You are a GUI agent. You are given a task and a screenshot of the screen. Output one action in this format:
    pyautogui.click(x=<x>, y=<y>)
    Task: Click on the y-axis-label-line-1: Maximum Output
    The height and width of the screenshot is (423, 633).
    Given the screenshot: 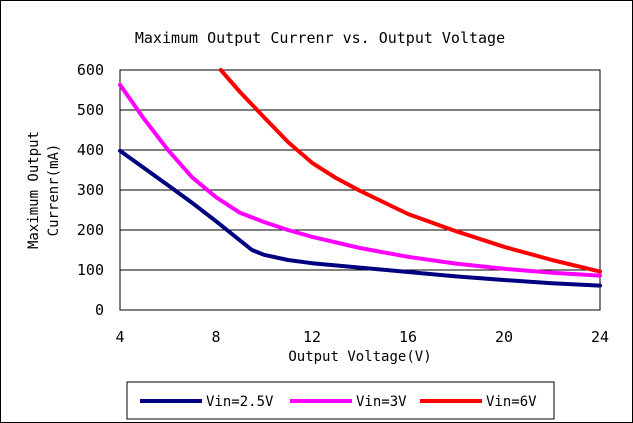 What is the action you would take?
    pyautogui.click(x=34, y=190)
    